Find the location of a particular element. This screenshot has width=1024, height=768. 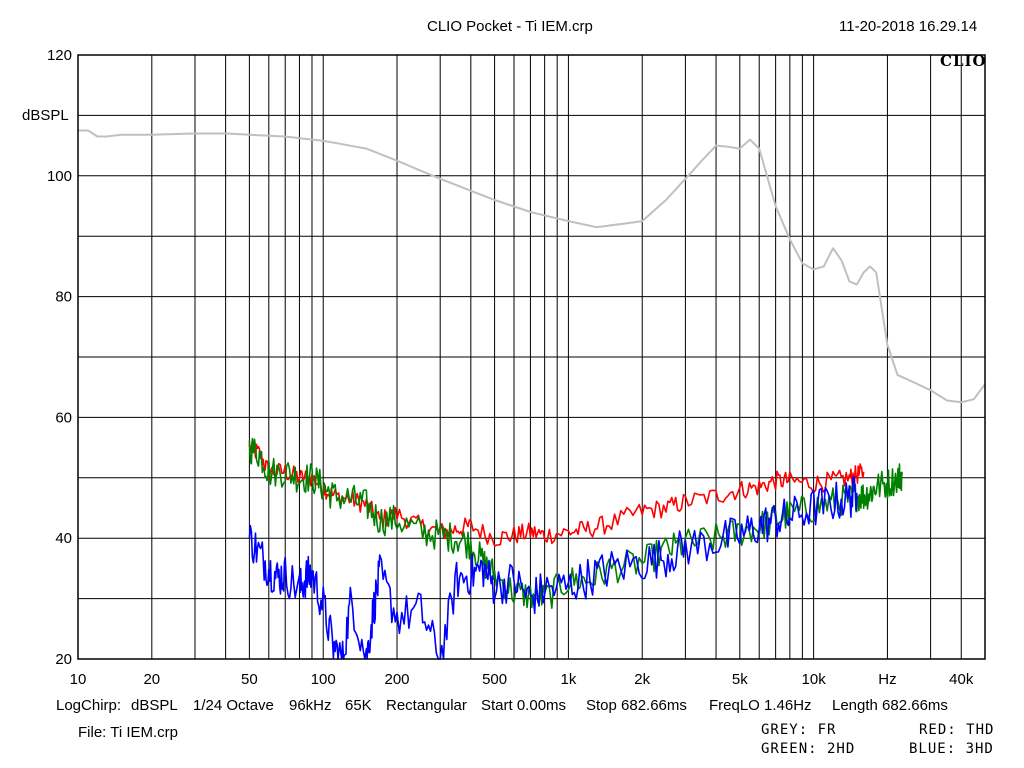

series-line-2hd is located at coordinates (576, 523).